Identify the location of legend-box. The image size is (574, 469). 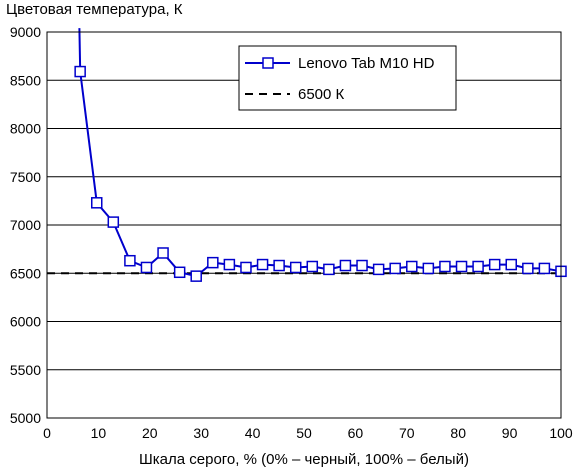
(347, 78).